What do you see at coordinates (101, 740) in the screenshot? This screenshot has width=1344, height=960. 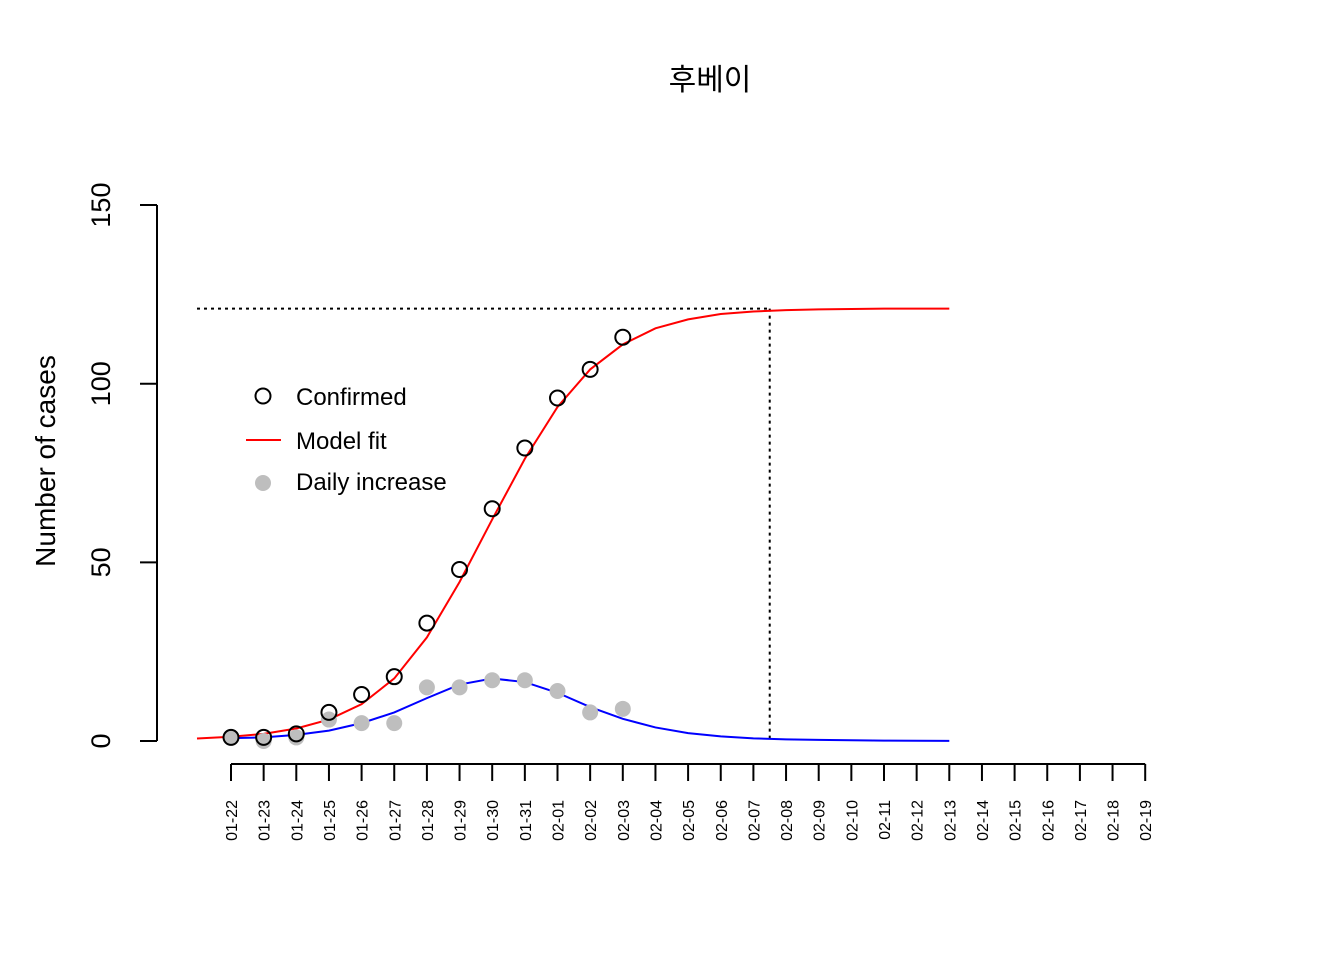 I see `y-tick-label: 0` at bounding box center [101, 740].